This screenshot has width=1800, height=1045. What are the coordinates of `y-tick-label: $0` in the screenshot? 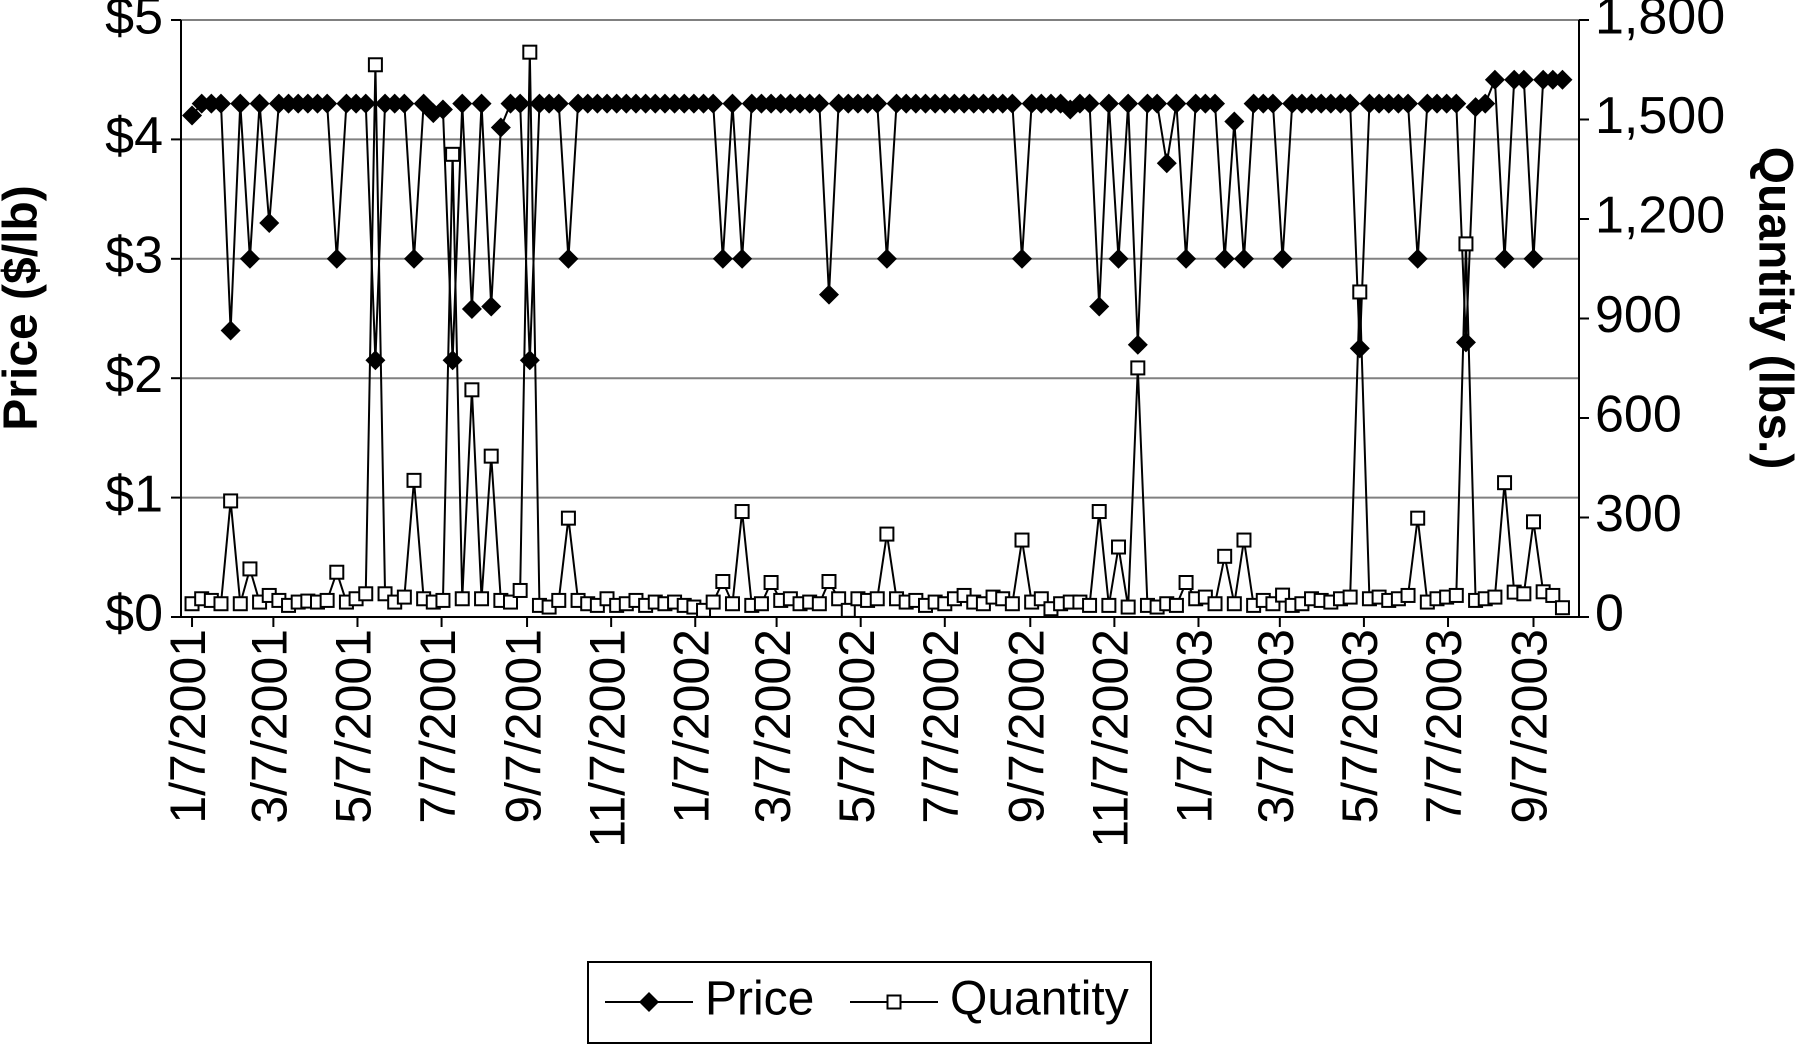 It's located at (134, 614).